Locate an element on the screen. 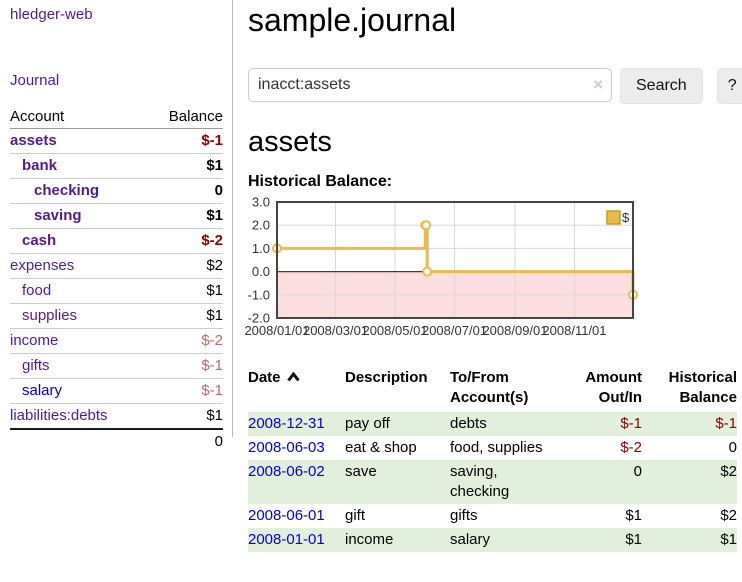 This screenshot has height=582, width=742. accounts-header-account: Account is located at coordinates (78, 117).